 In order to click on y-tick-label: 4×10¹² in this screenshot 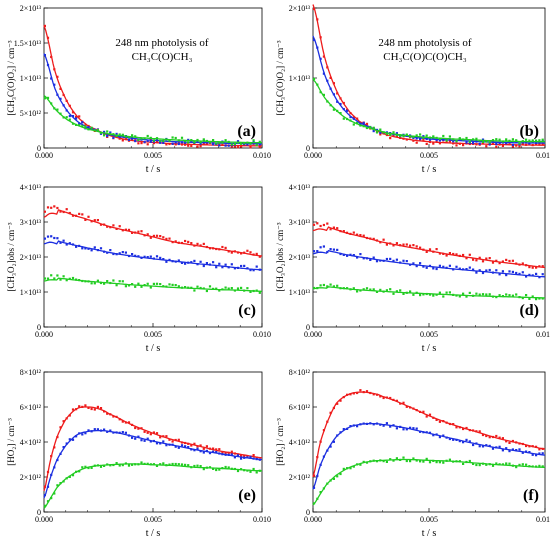, I will do `click(31, 442)`.